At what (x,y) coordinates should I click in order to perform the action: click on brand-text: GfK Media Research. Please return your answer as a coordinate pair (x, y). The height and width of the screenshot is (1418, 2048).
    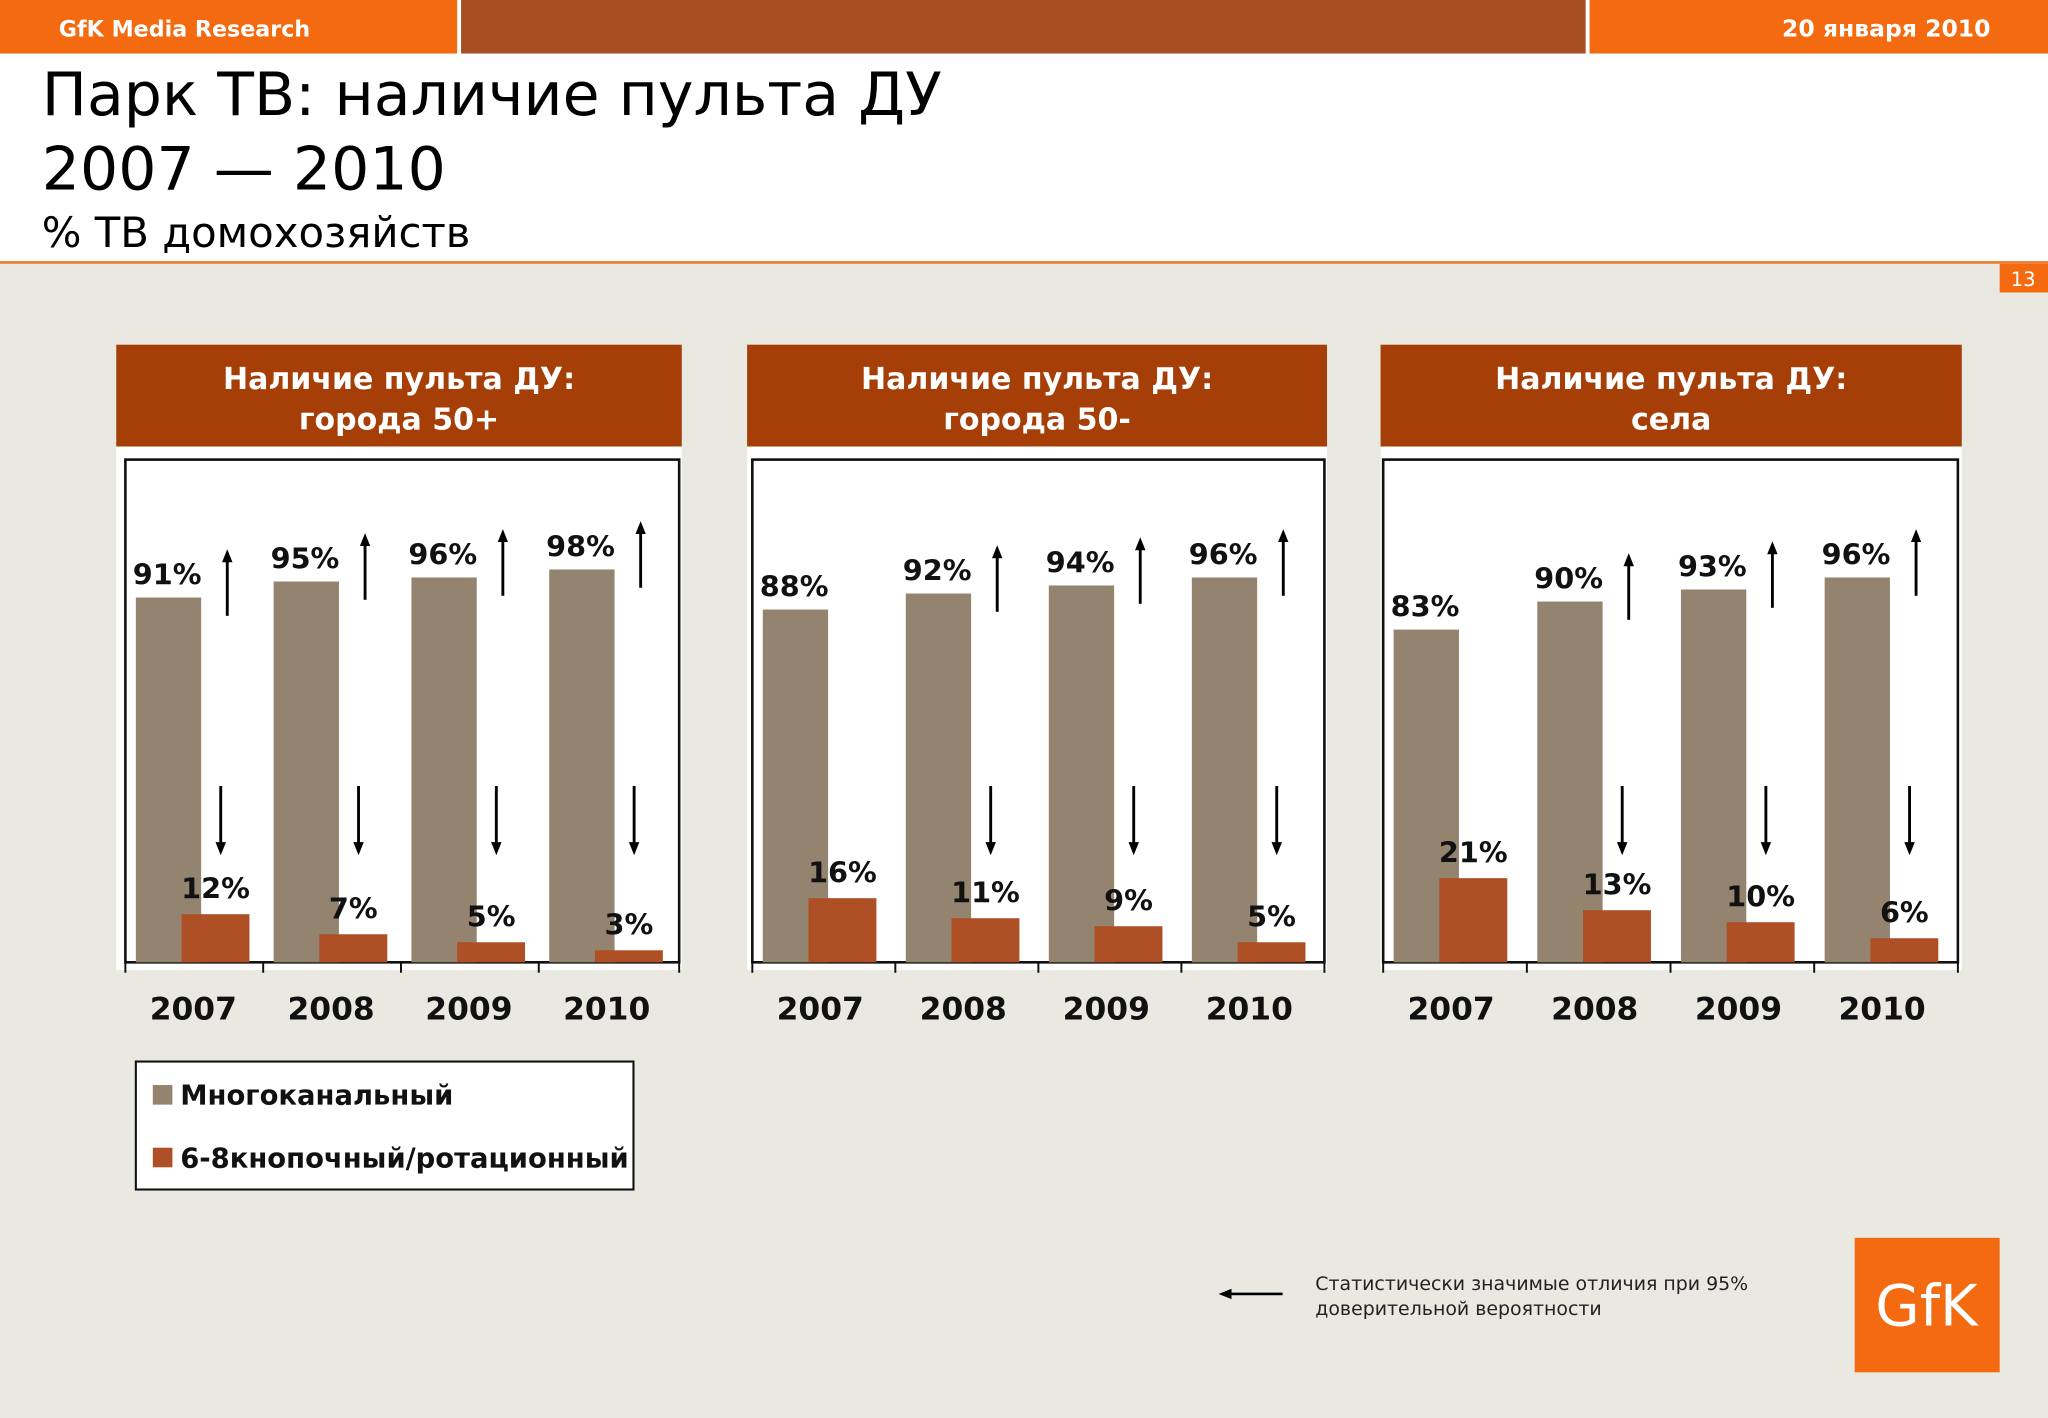
    Looking at the image, I should click on (184, 30).